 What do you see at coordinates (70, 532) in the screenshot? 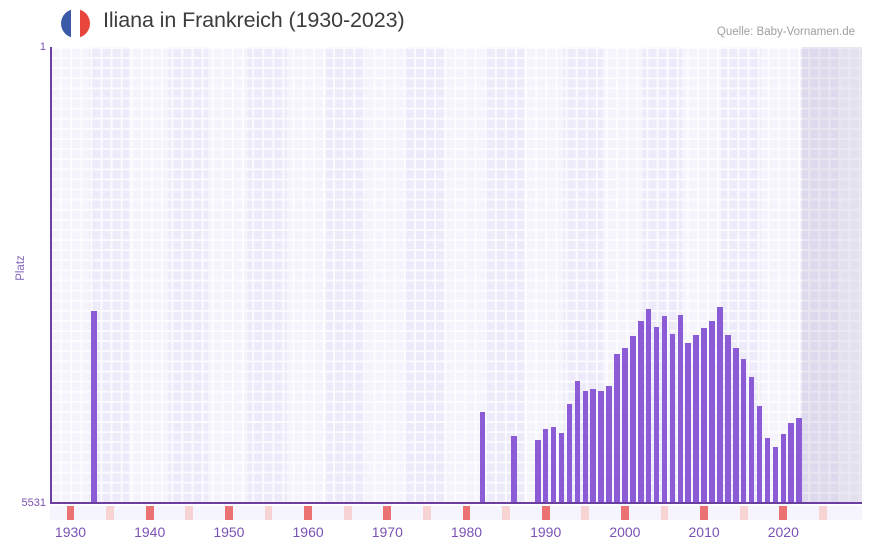
I see `x-tick-label-1930: 1930` at bounding box center [70, 532].